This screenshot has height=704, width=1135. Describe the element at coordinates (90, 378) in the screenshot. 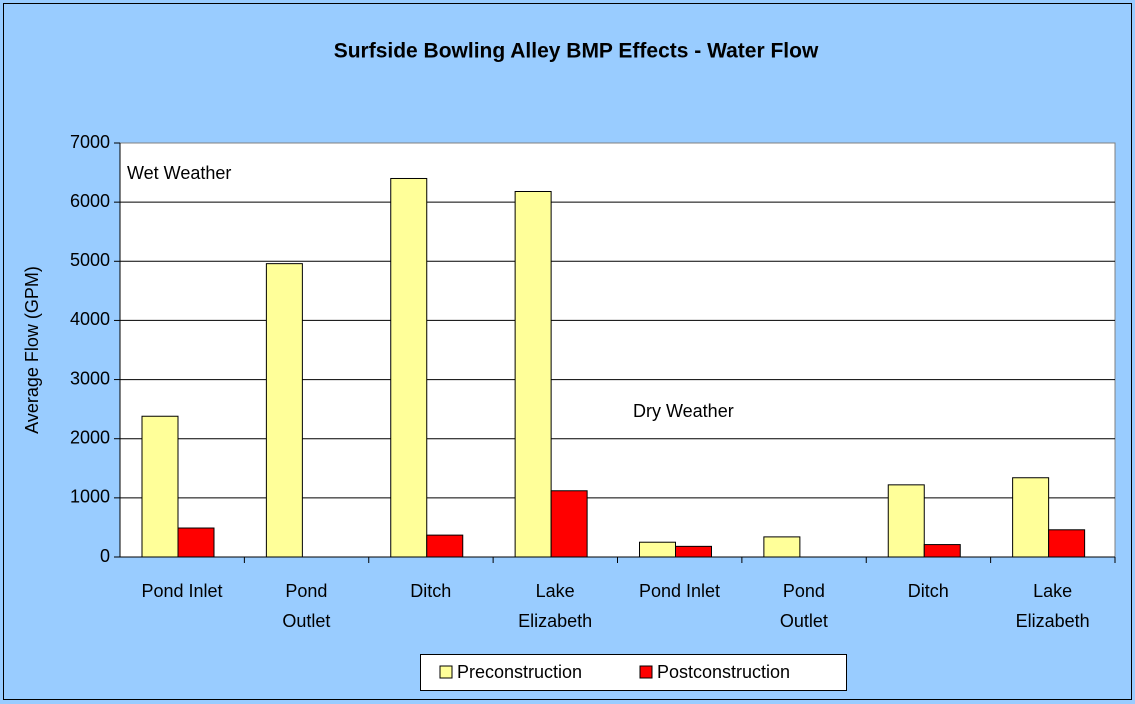

I see `y-tick-label: 3000` at that location.